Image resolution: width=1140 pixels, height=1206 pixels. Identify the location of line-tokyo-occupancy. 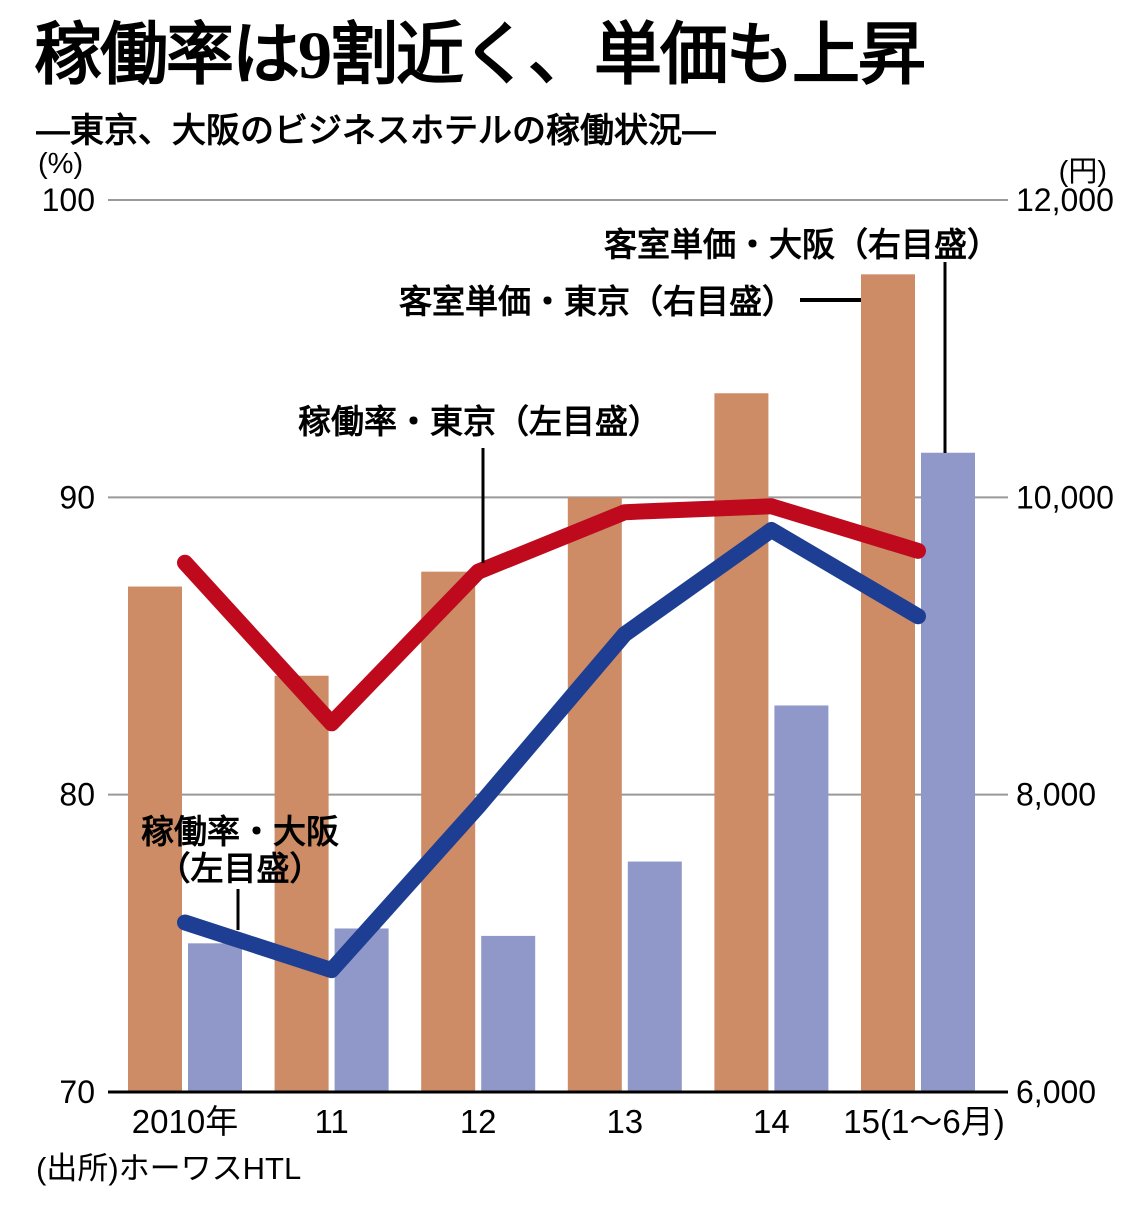
(551, 615).